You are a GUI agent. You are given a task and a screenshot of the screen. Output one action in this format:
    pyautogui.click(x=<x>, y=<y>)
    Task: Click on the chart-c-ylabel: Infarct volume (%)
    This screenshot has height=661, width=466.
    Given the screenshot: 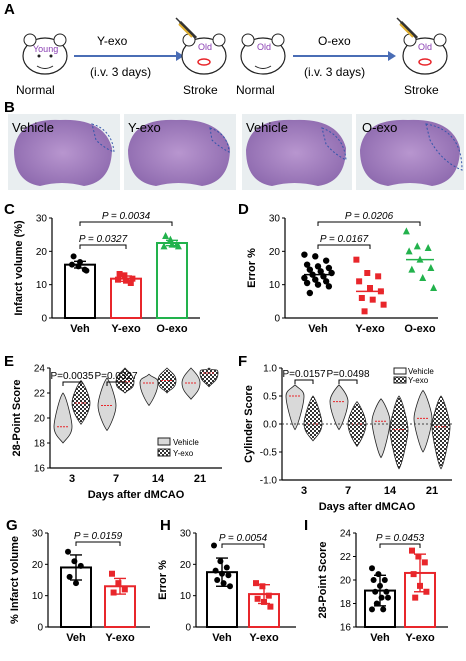 What is the action you would take?
    pyautogui.click(x=19, y=268)
    